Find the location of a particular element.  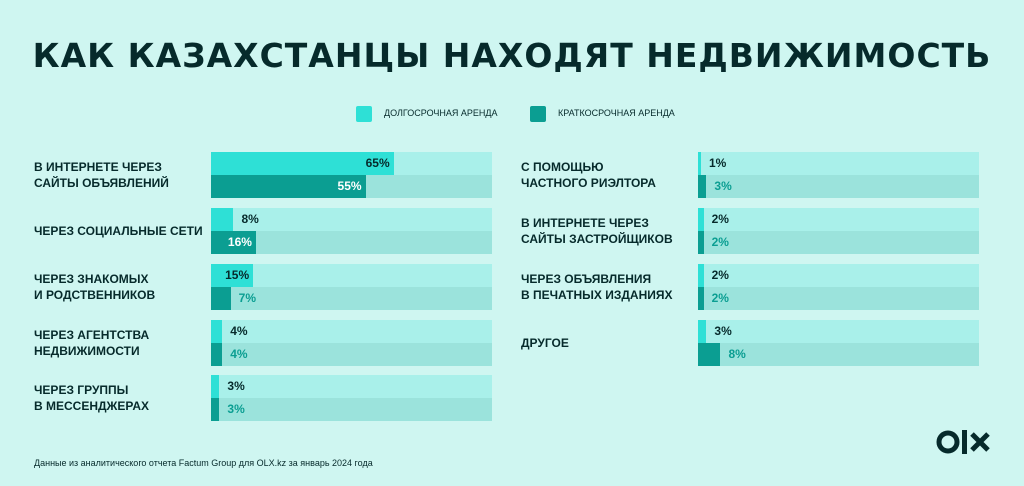

data-label-long: 4% is located at coordinates (239, 331).